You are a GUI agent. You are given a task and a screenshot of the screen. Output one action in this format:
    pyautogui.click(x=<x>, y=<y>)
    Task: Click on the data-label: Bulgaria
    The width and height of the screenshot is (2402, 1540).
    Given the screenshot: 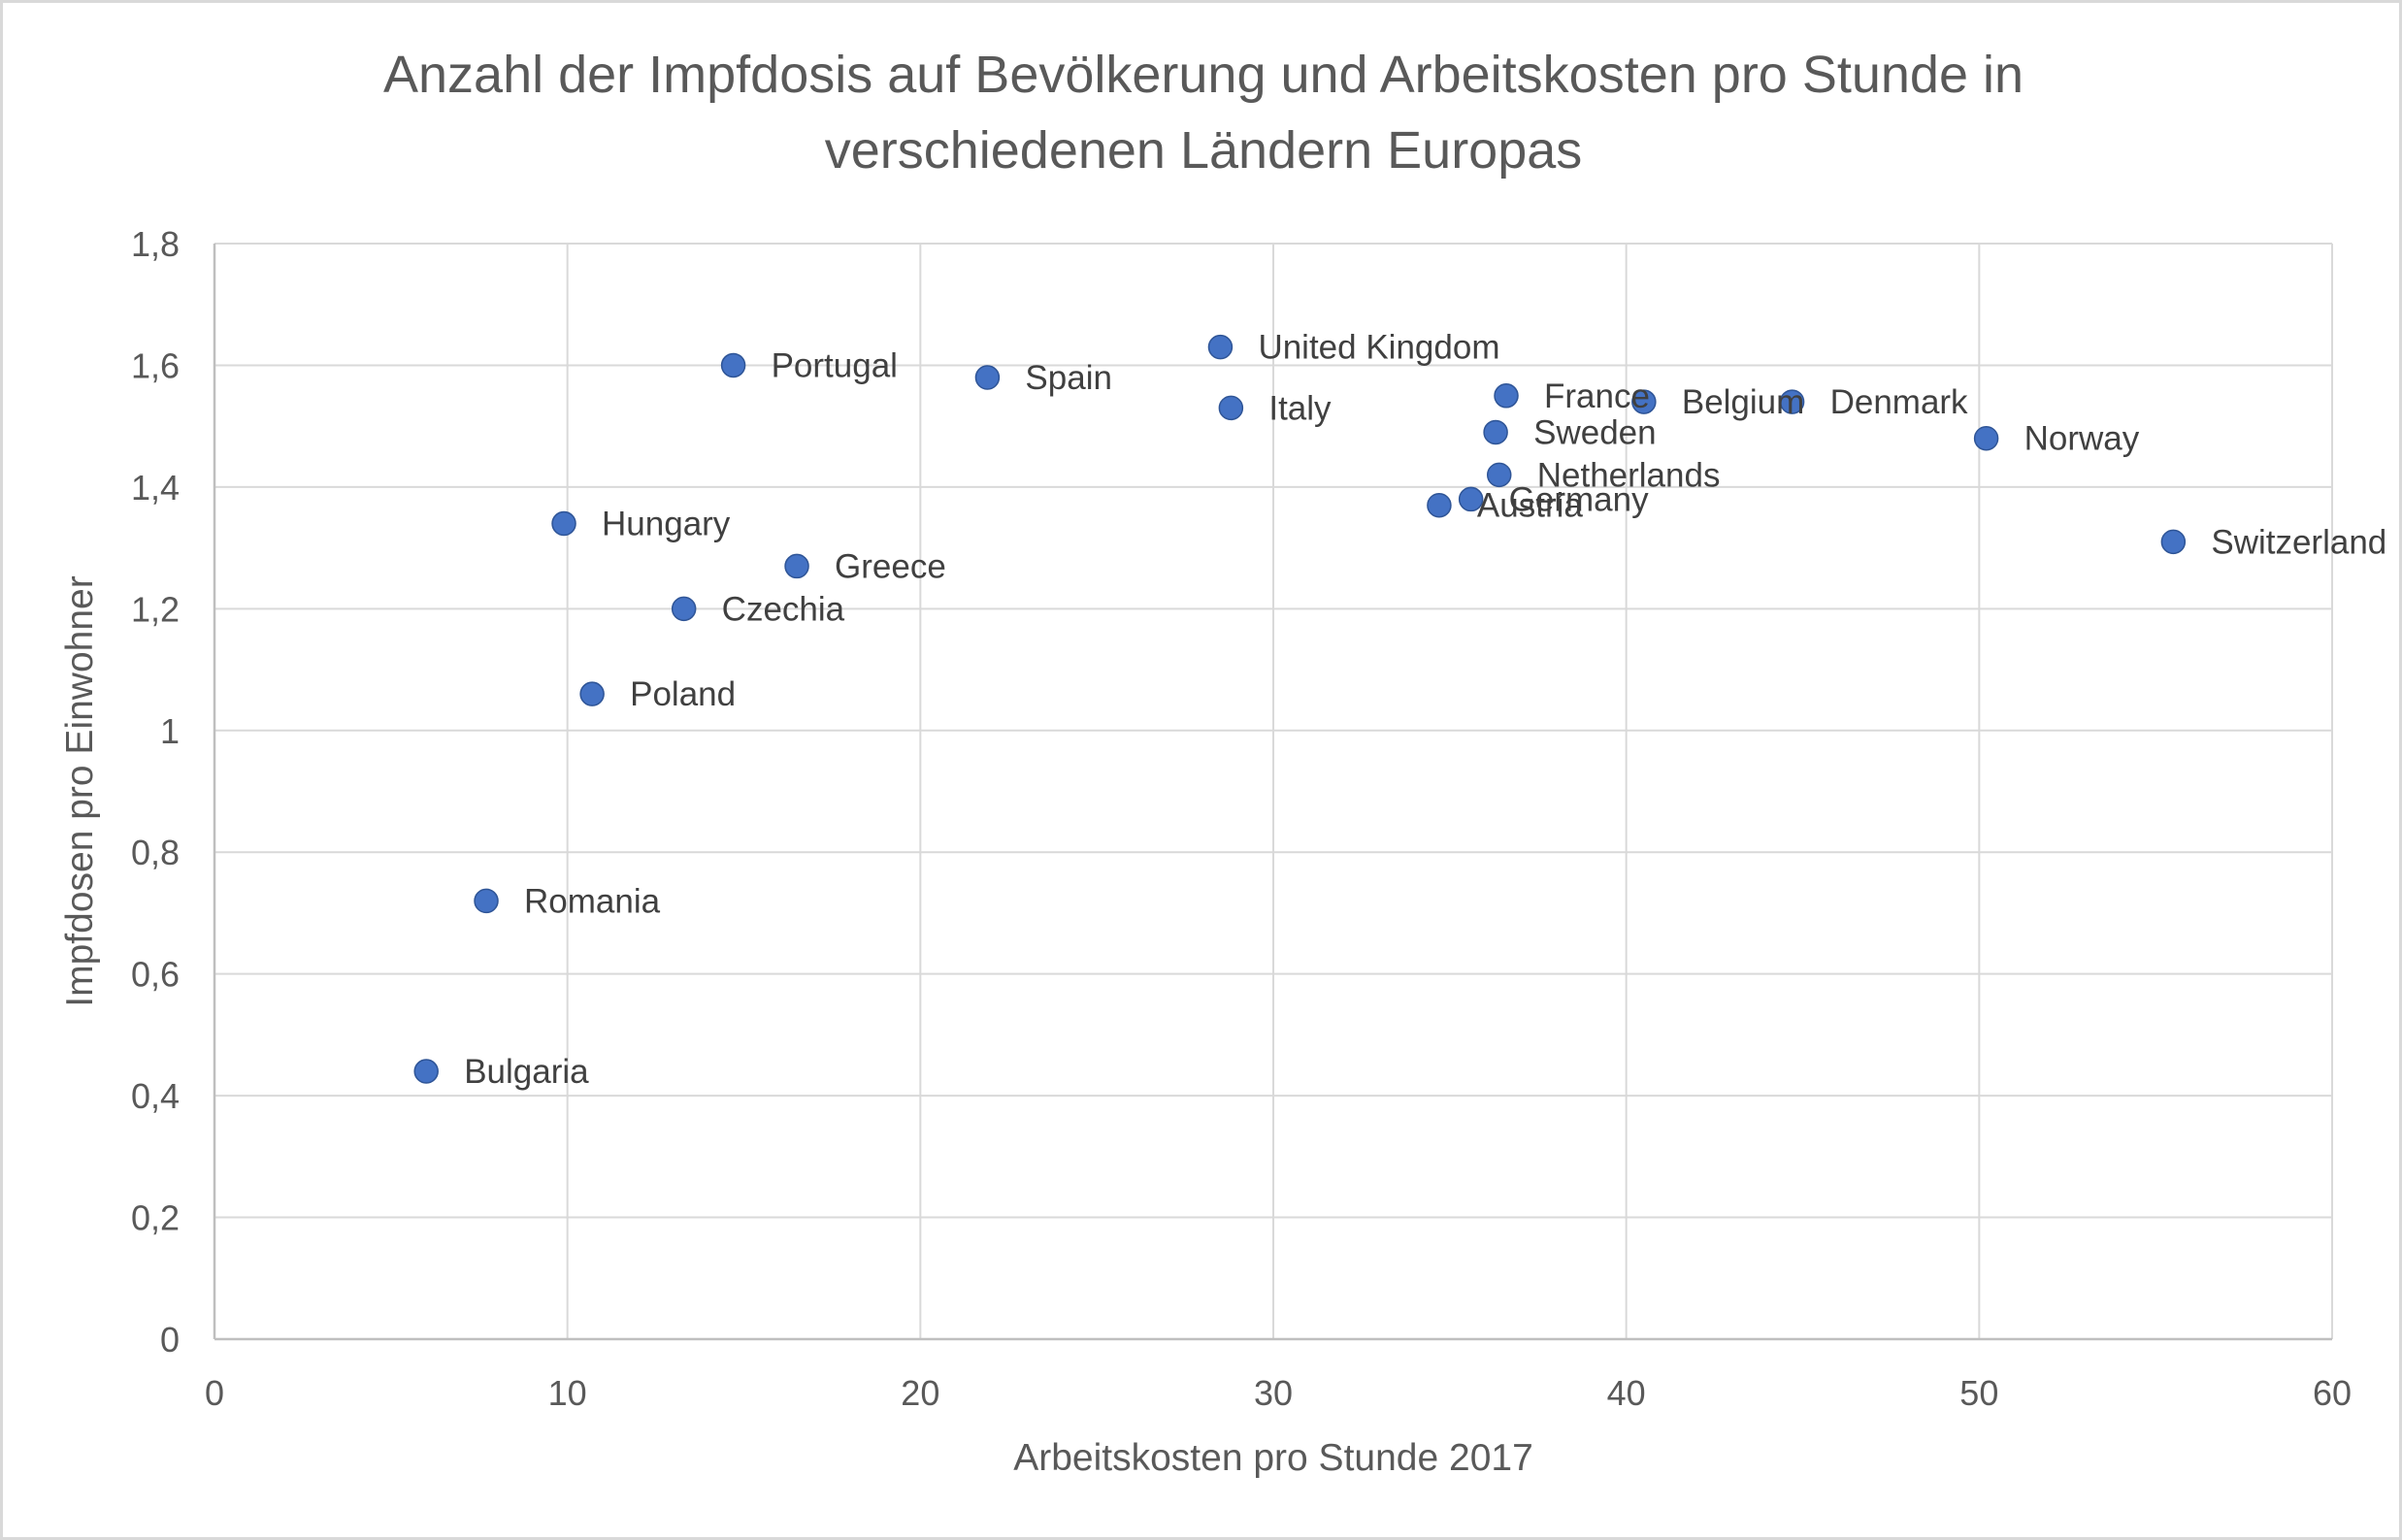 What is the action you would take?
    pyautogui.click(x=526, y=1072)
    